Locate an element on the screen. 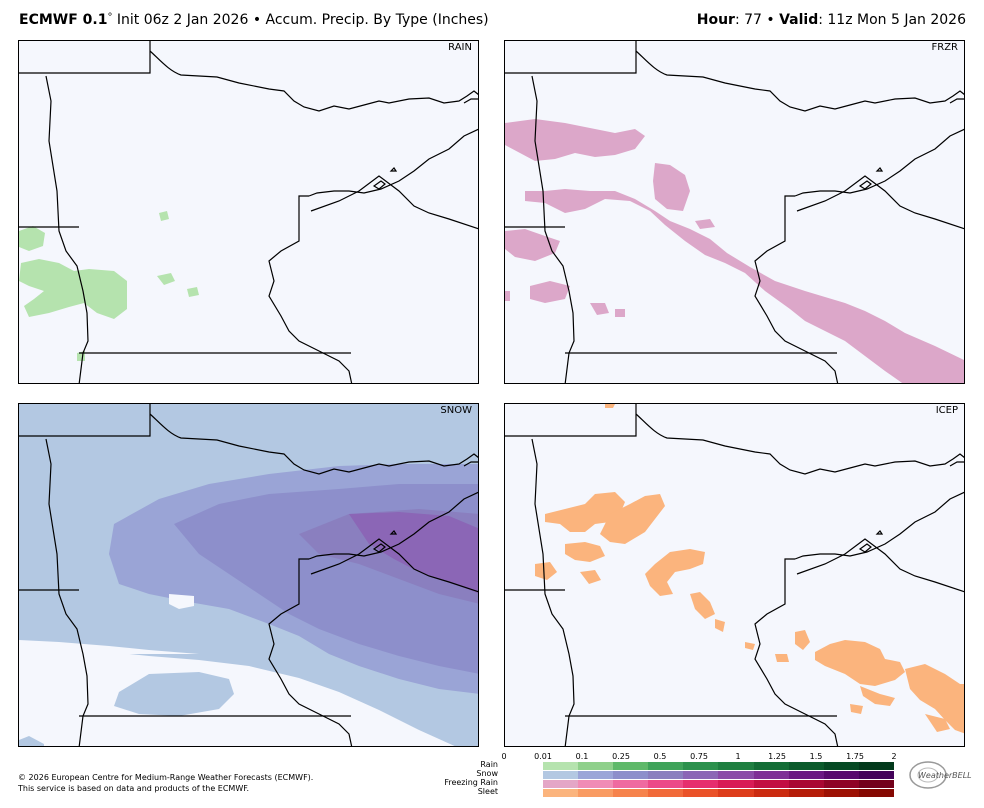 This screenshot has height=808, width=984. legend-row-snow: Snow is located at coordinates (487, 773).